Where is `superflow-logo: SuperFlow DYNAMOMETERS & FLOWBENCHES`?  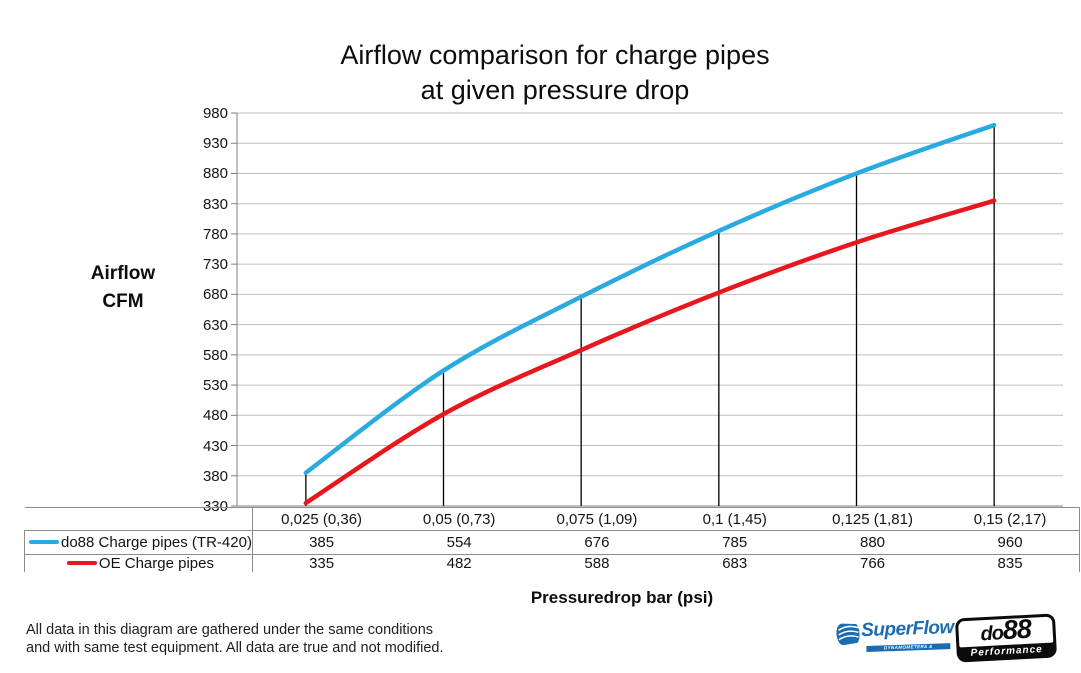
superflow-logo: SuperFlow DYNAMOMETERS & FLOWBENCHES is located at coordinates (895, 636).